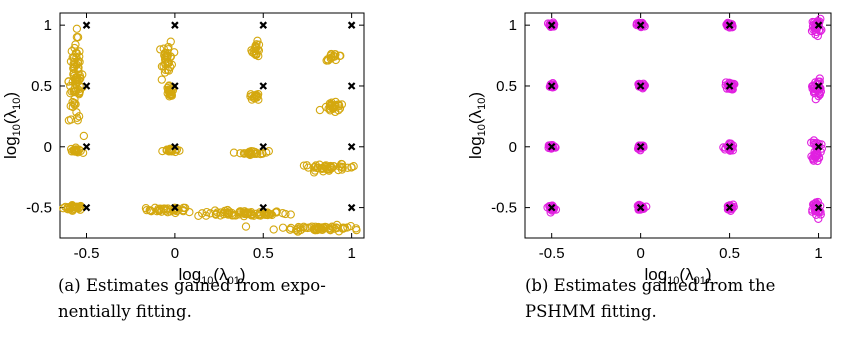 The image size is (841, 353). I want to click on y-tick-label: 1, so click(48, 25).